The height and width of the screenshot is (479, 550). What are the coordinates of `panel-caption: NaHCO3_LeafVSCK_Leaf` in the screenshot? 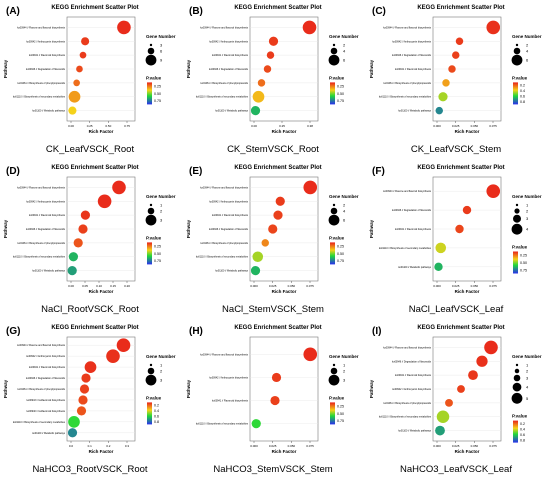 It's located at (456, 469).